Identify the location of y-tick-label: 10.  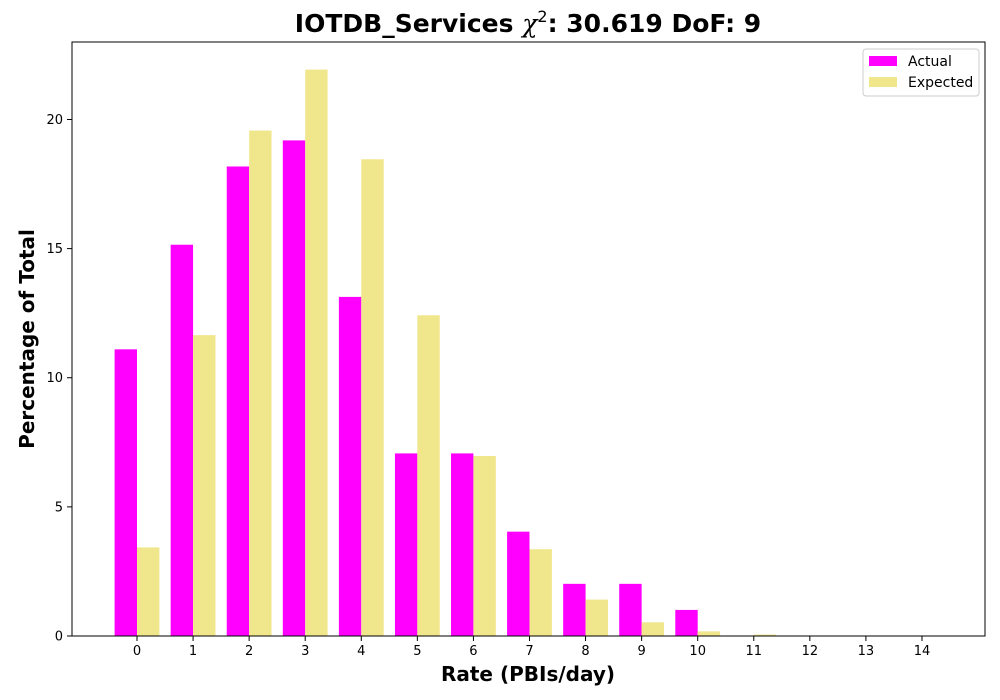
(54, 378).